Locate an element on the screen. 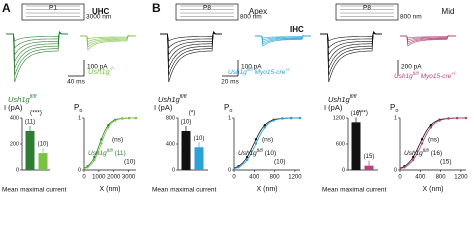 The image size is (474, 240). cell-type: UHC is located at coordinates (101, 11).